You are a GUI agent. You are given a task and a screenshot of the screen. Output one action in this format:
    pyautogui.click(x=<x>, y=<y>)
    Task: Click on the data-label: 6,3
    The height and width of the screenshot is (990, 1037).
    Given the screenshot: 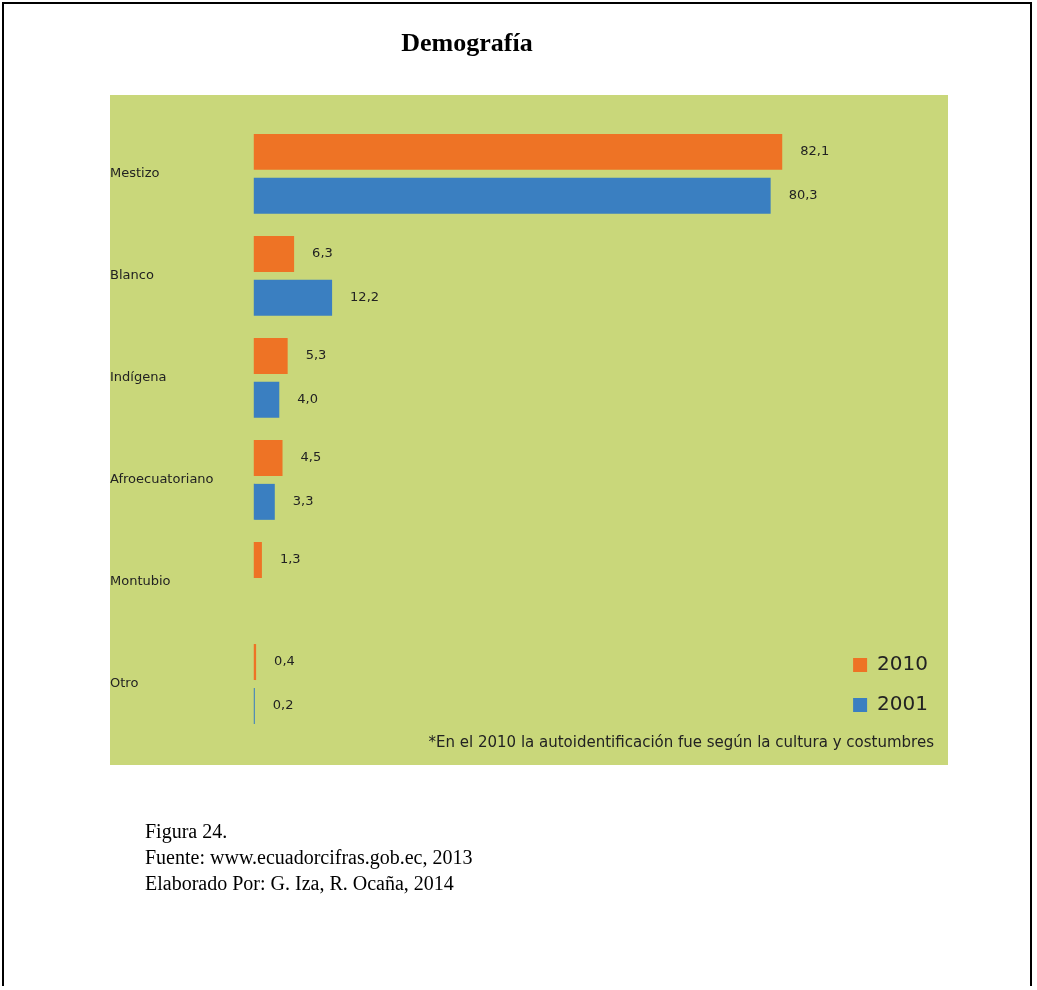 What is the action you would take?
    pyautogui.click(x=322, y=253)
    